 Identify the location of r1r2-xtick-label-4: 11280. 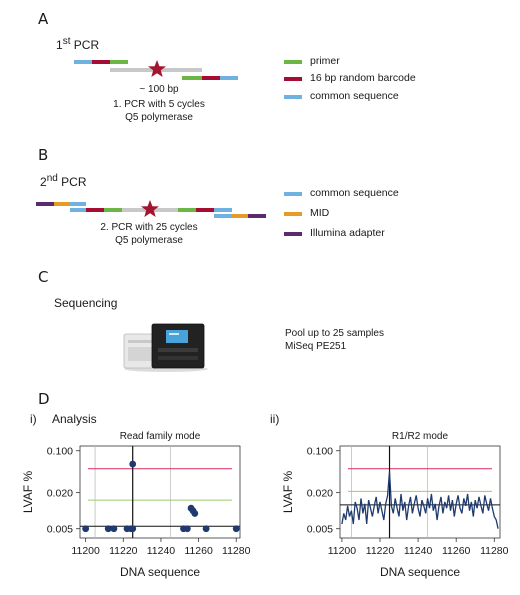
(494, 551).